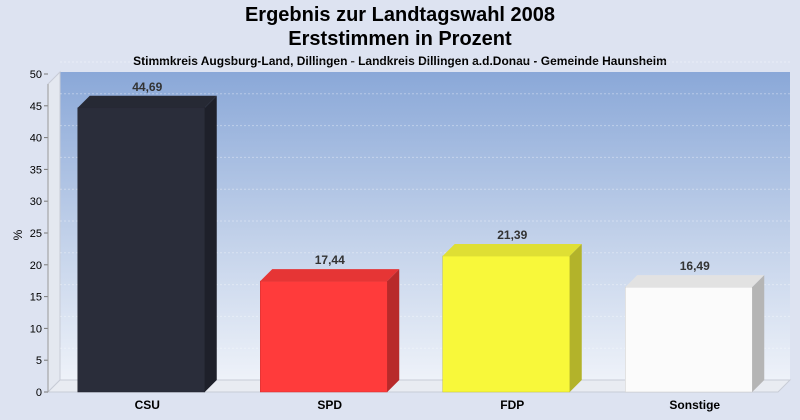 The image size is (800, 420). I want to click on y-tick-label: 25, so click(36, 234).